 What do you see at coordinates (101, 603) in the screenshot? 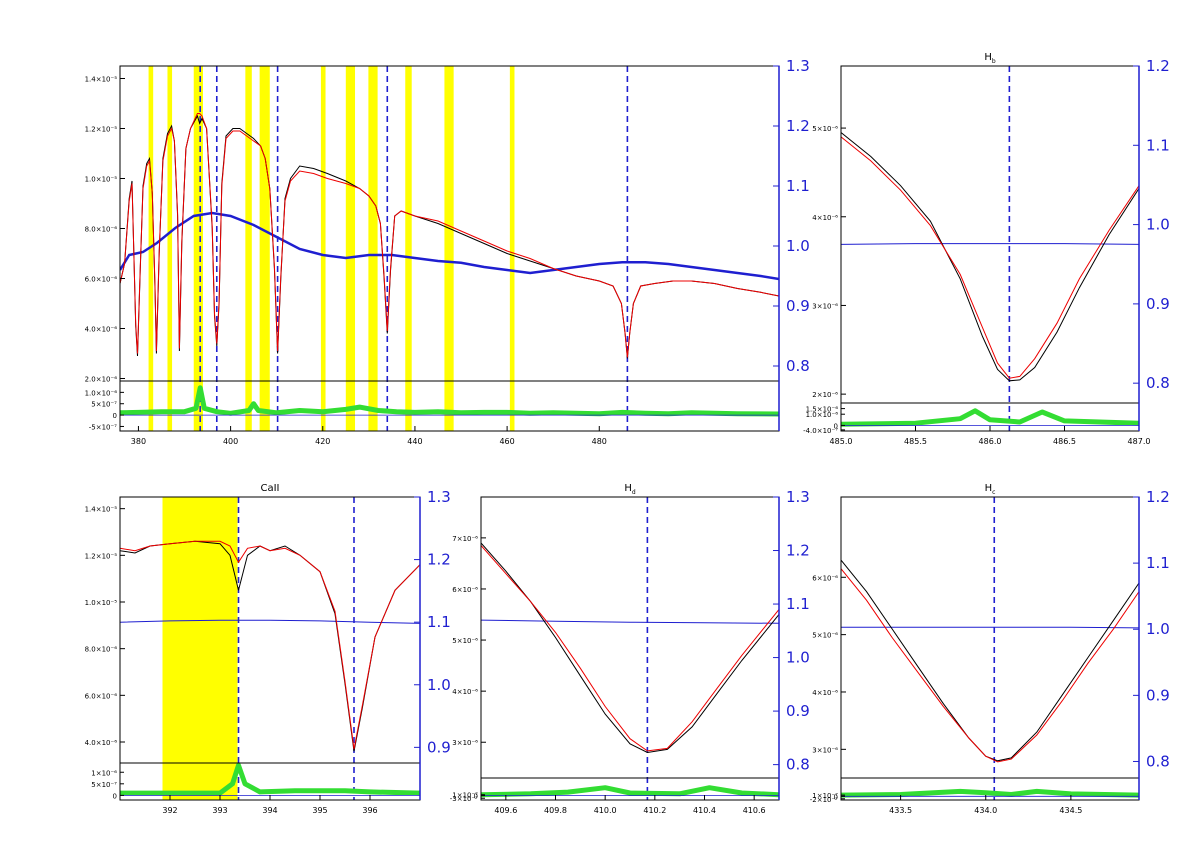
I see `y-tick-label-caii-3: 1.0×10⁻⁵` at bounding box center [101, 603].